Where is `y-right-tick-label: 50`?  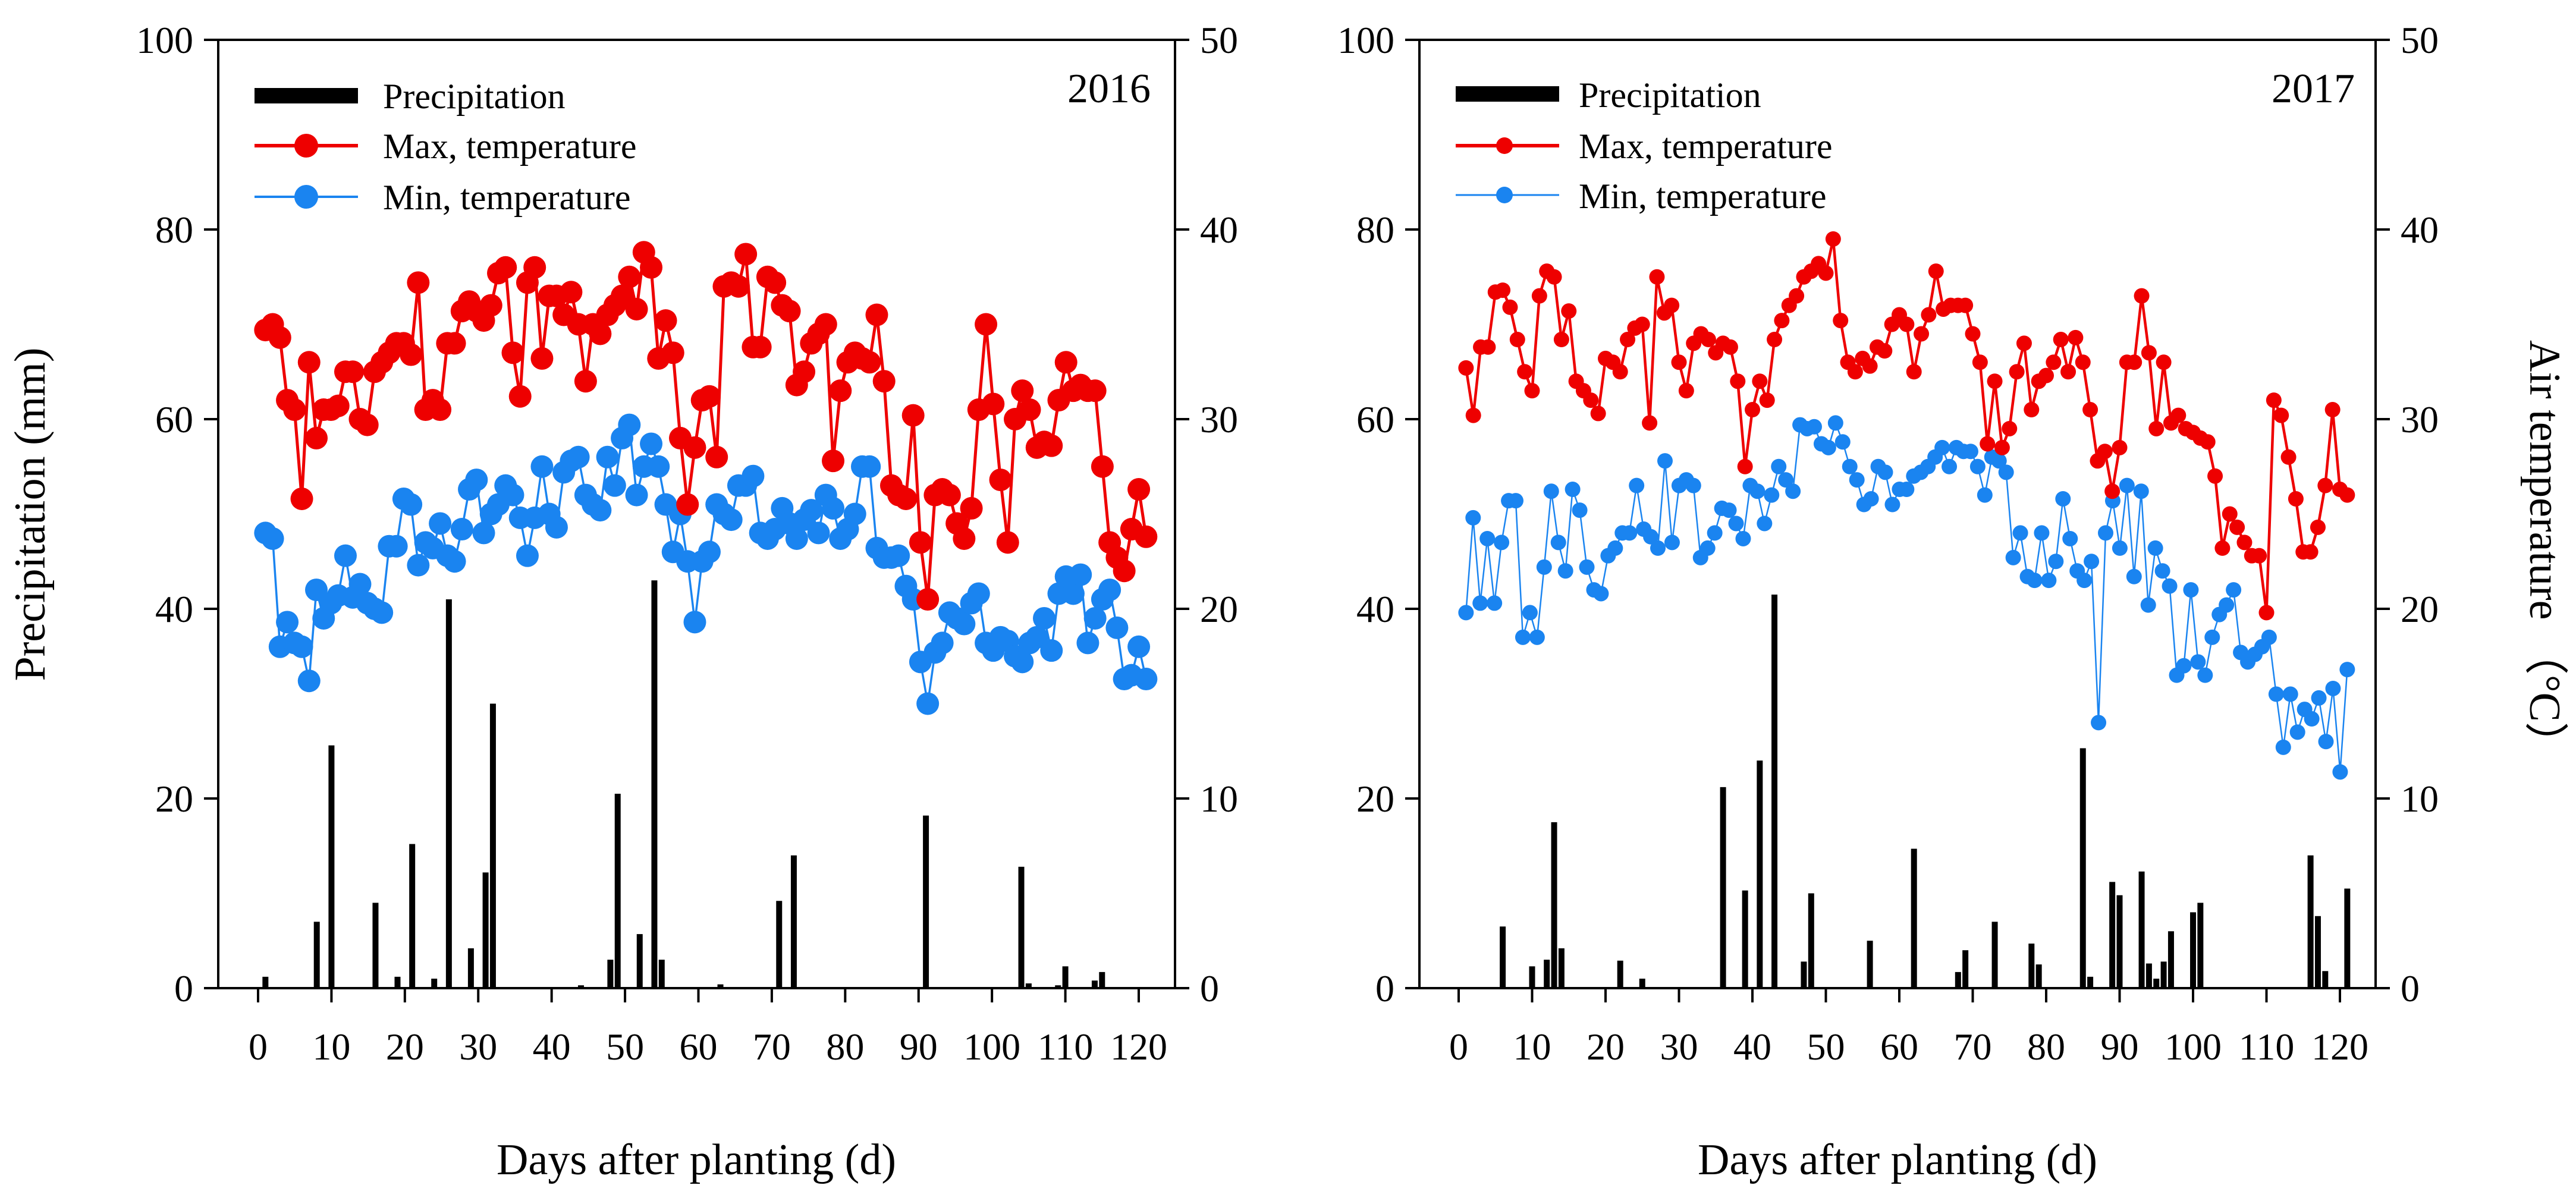 y-right-tick-label: 50 is located at coordinates (1219, 40).